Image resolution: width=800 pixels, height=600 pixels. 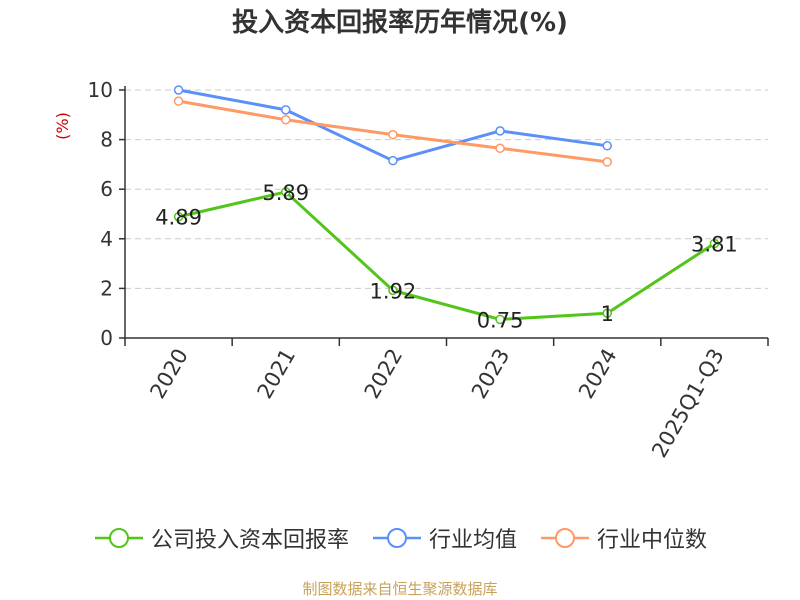 I want to click on data-label: 1, so click(x=607, y=314).